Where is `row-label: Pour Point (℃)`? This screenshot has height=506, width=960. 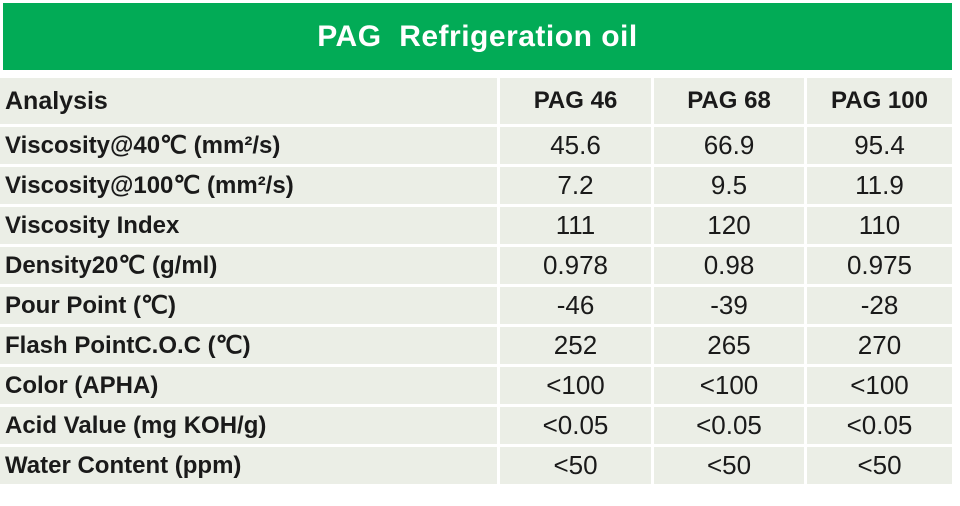
row-label: Pour Point (℃) is located at coordinates (248, 305).